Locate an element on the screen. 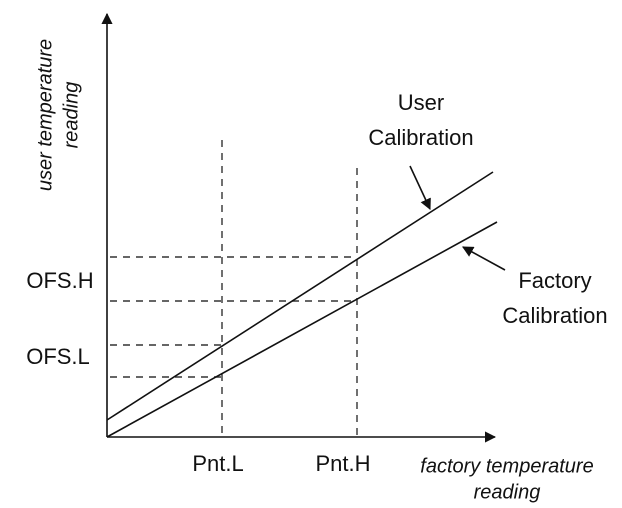 This screenshot has height=508, width=622. x-marker-label: Pnt.L is located at coordinates (217, 463).